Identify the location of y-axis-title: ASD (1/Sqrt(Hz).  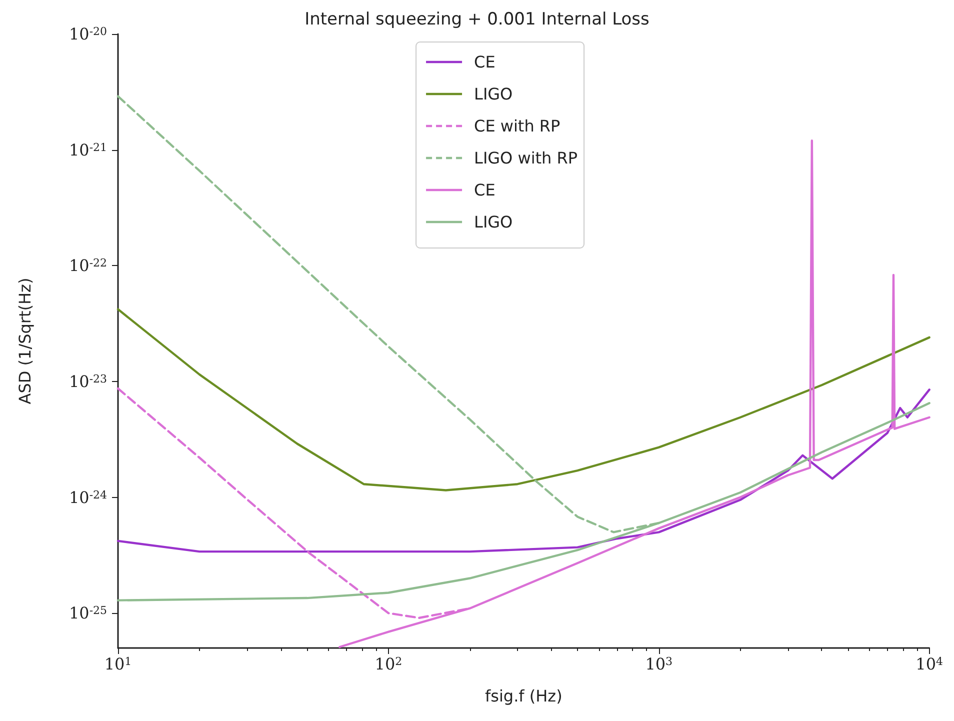
(25, 341).